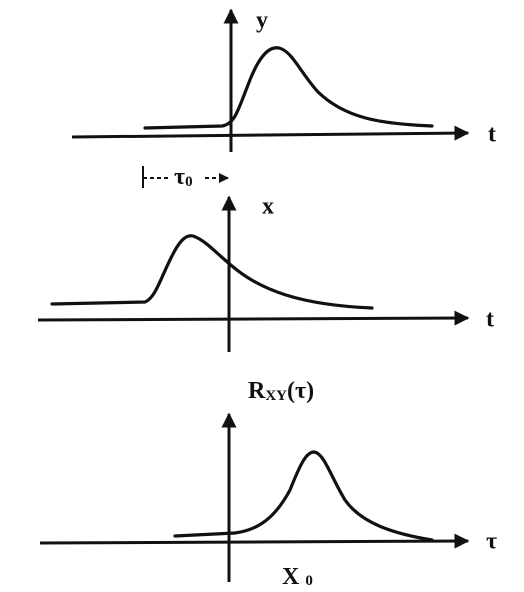  What do you see at coordinates (276, 396) in the screenshot?
I see `y-label-subscript: XY` at bounding box center [276, 396].